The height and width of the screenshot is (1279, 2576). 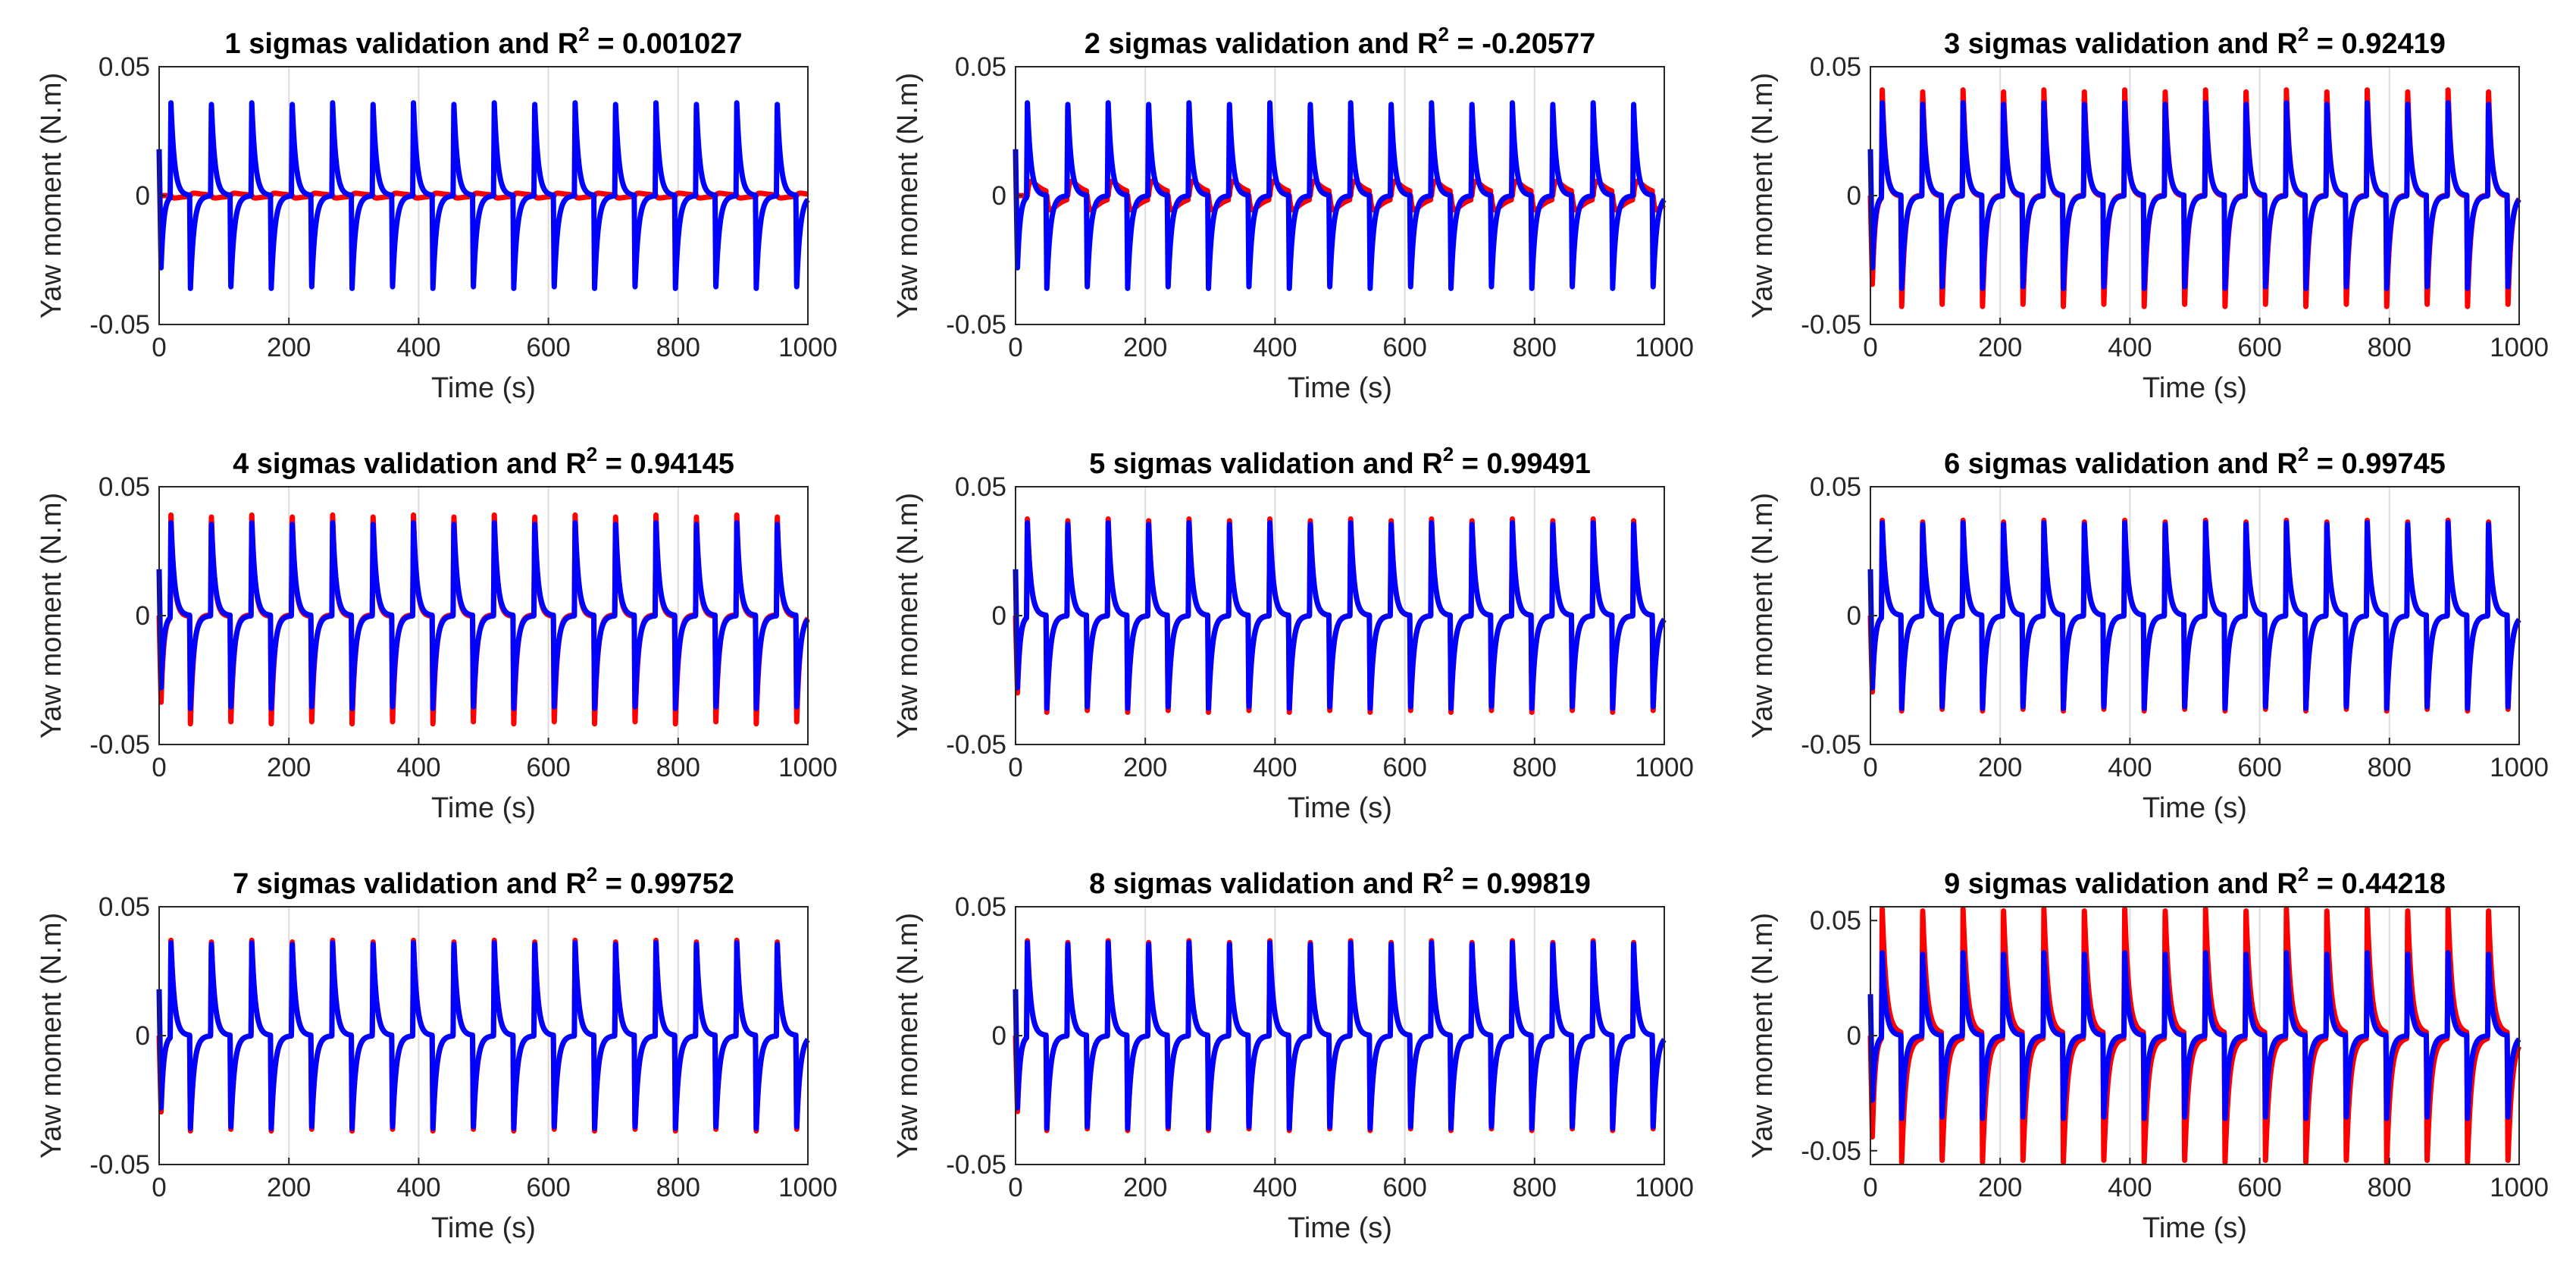 What do you see at coordinates (1340, 41) in the screenshot?
I see `plot-title: 2 sigmas validation and R2 = -0.20577` at bounding box center [1340, 41].